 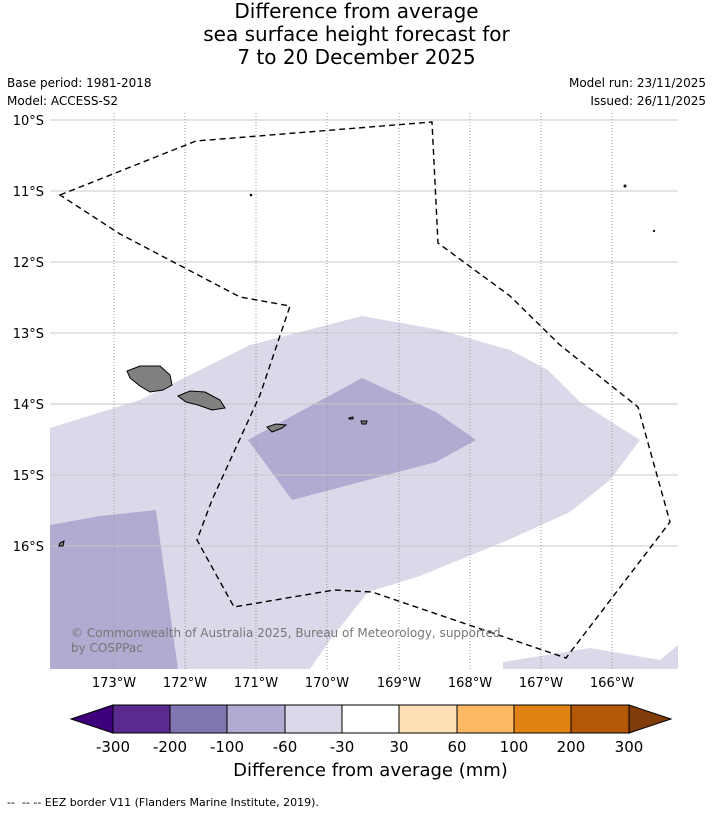 What do you see at coordinates (514, 747) in the screenshot?
I see `colorbar-tick-label: 100` at bounding box center [514, 747].